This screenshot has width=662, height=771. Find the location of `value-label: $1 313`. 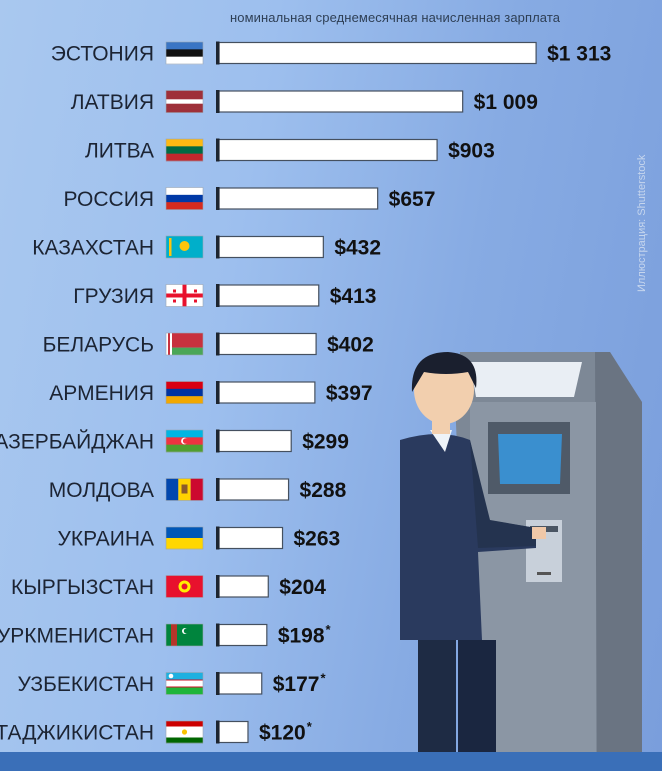

value-label: $1 313 is located at coordinates (579, 54).